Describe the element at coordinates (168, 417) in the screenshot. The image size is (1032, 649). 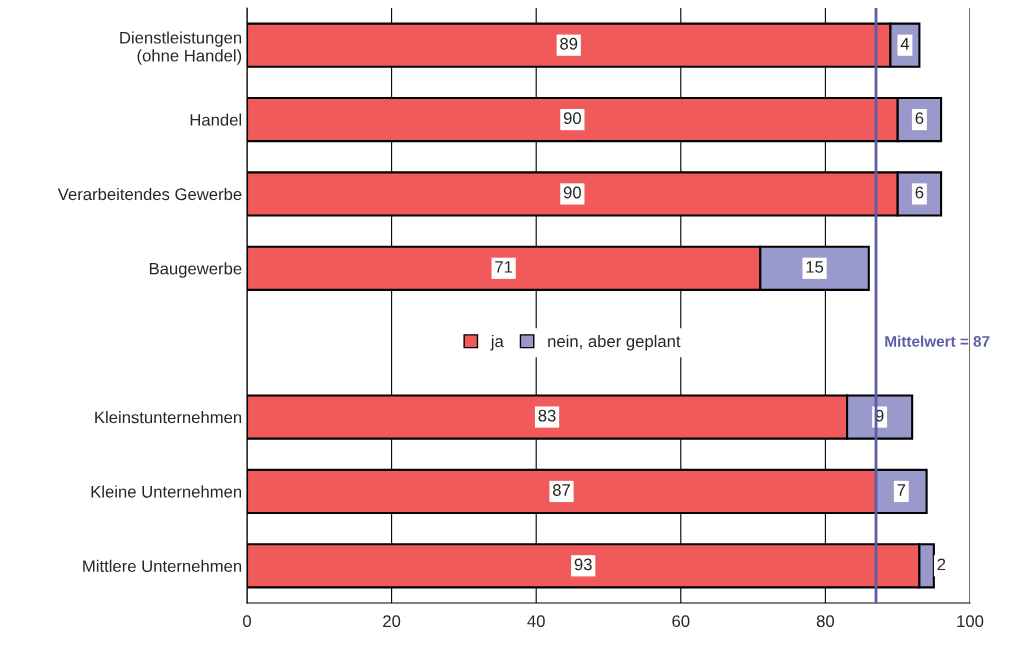
I see `y-tick-label: Kleinstunternehmen` at that location.